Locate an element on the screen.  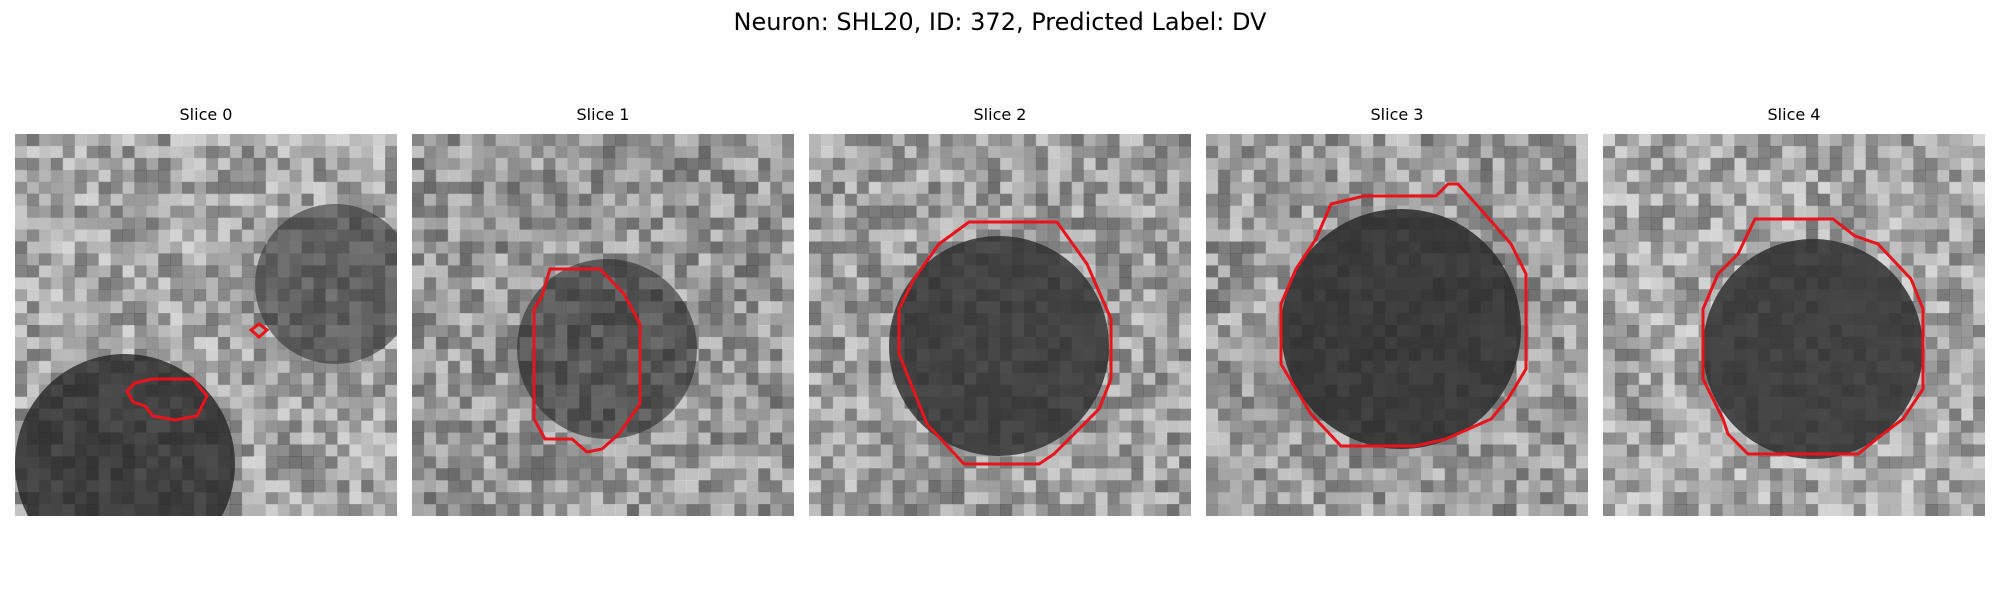
slice-title: Slice 2 is located at coordinates (1000, 114).